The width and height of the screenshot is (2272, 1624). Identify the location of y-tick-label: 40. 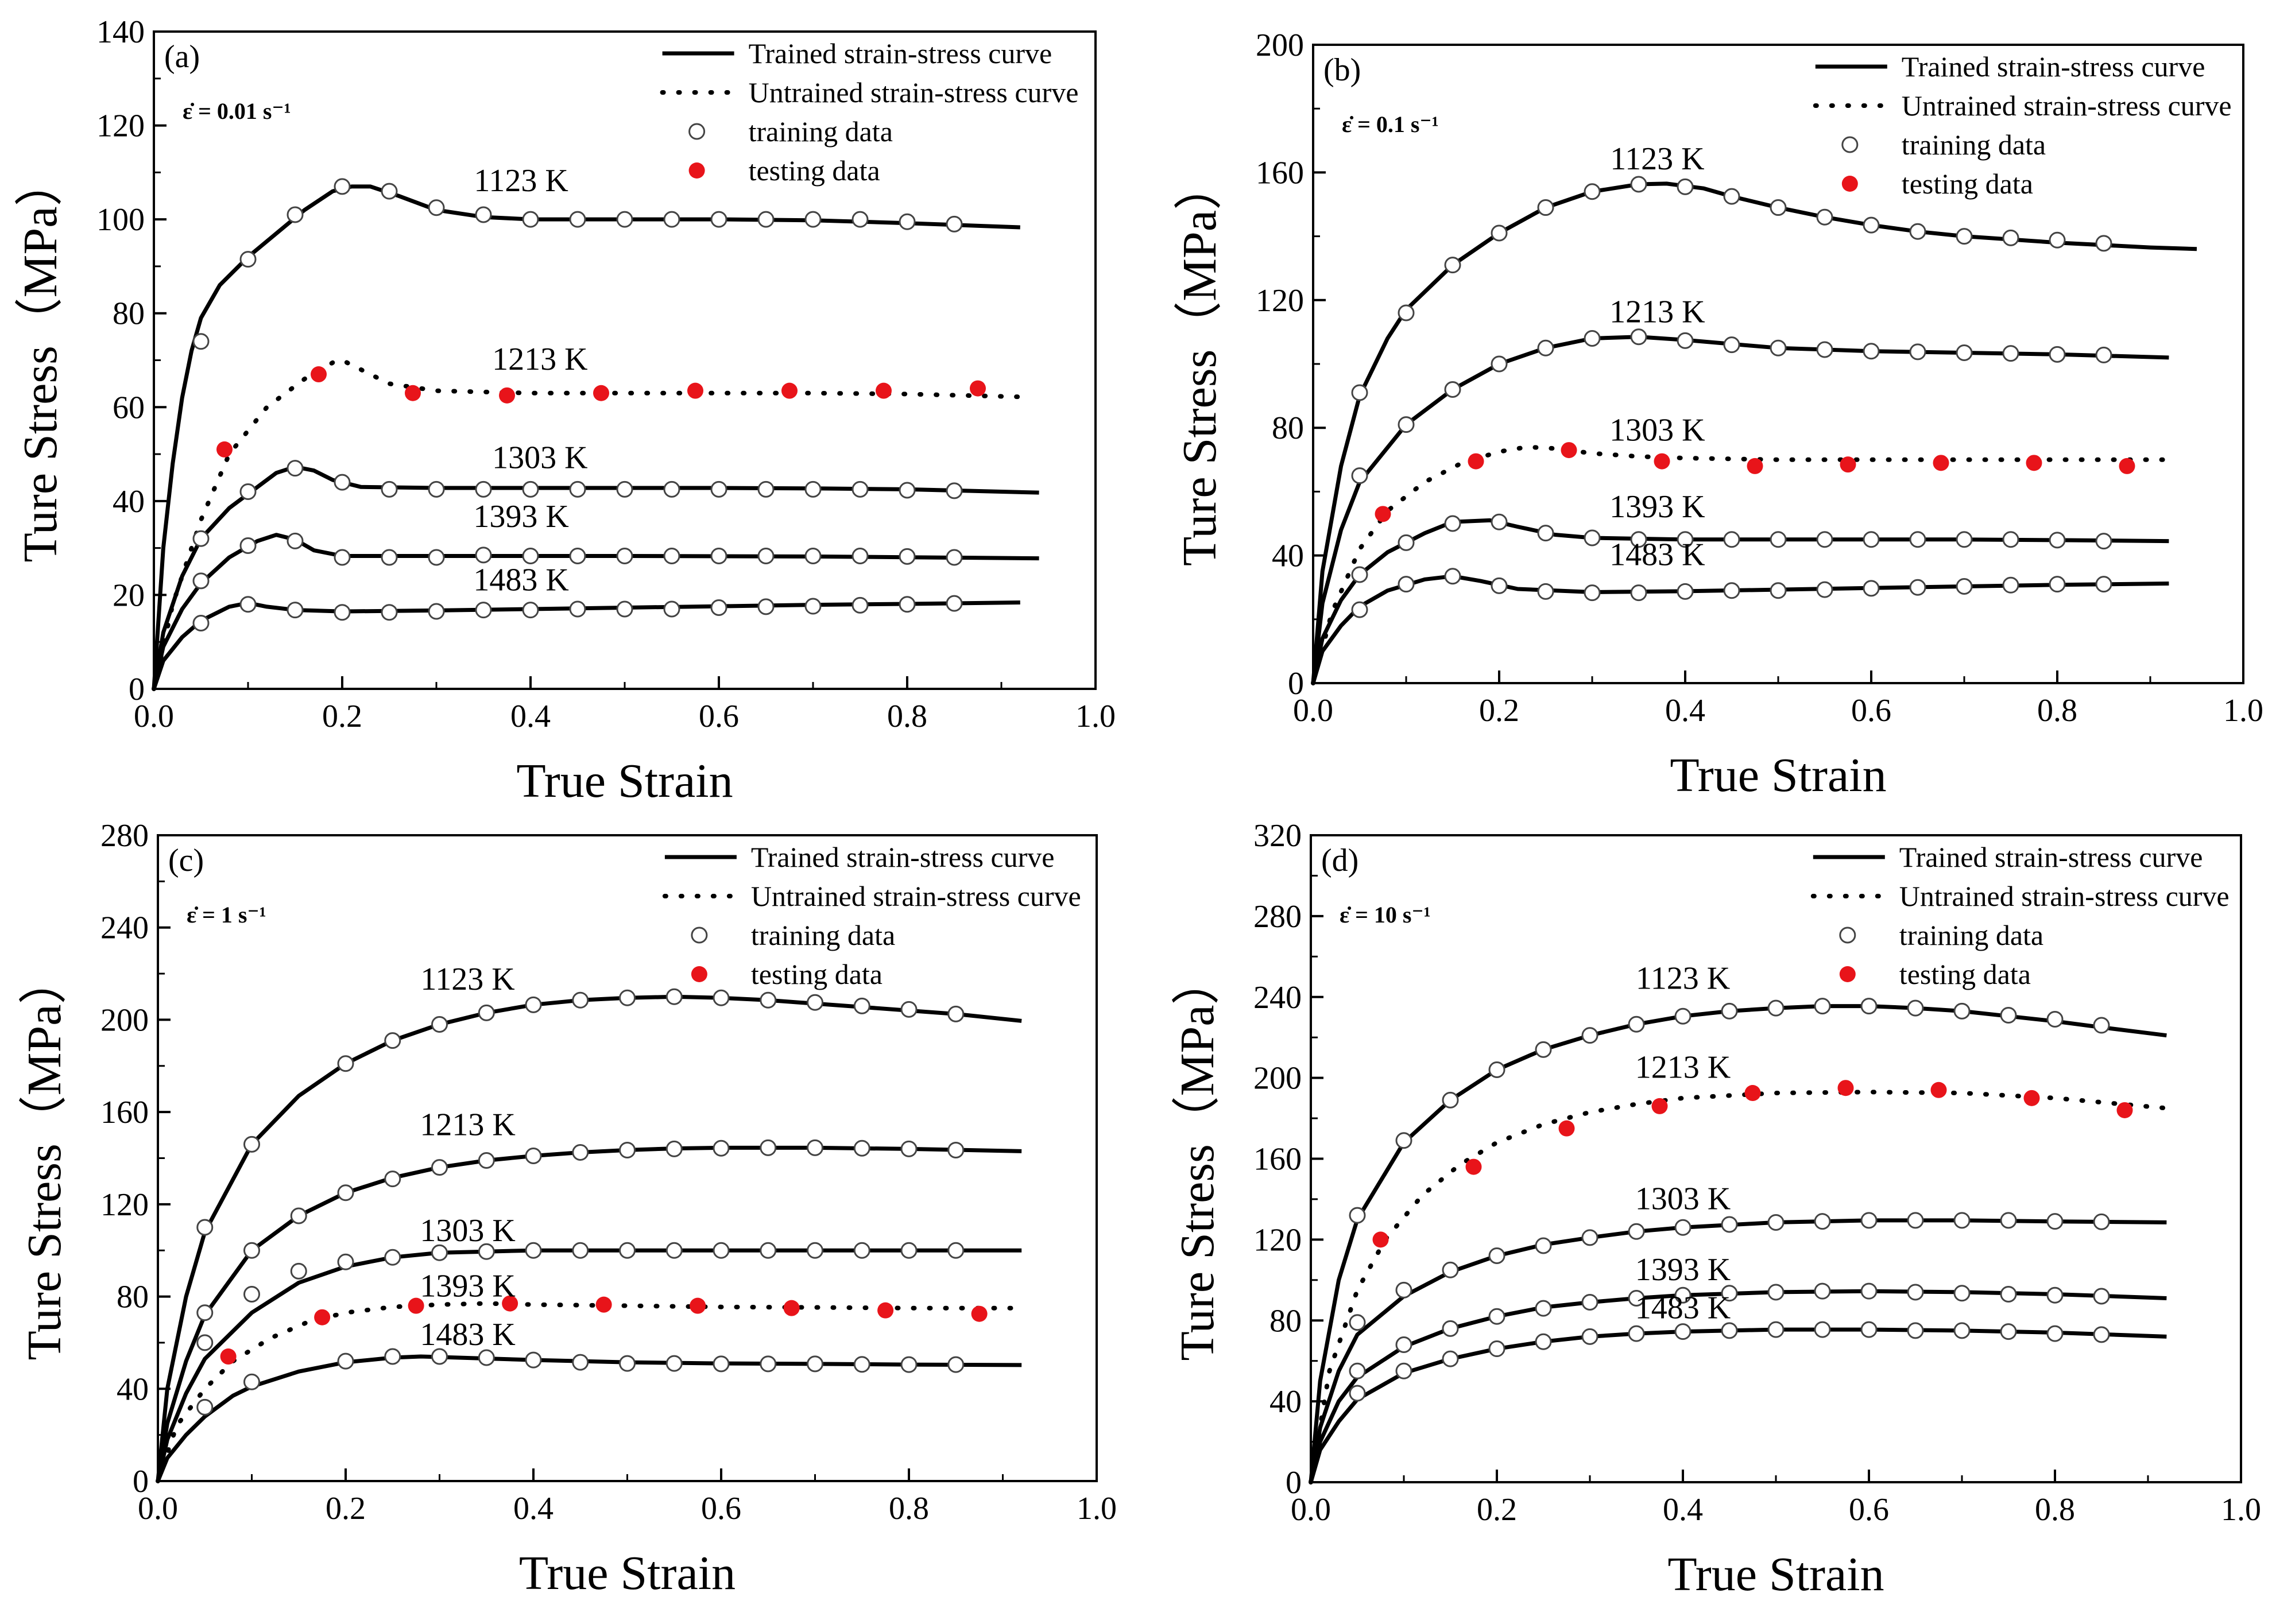
(129, 502).